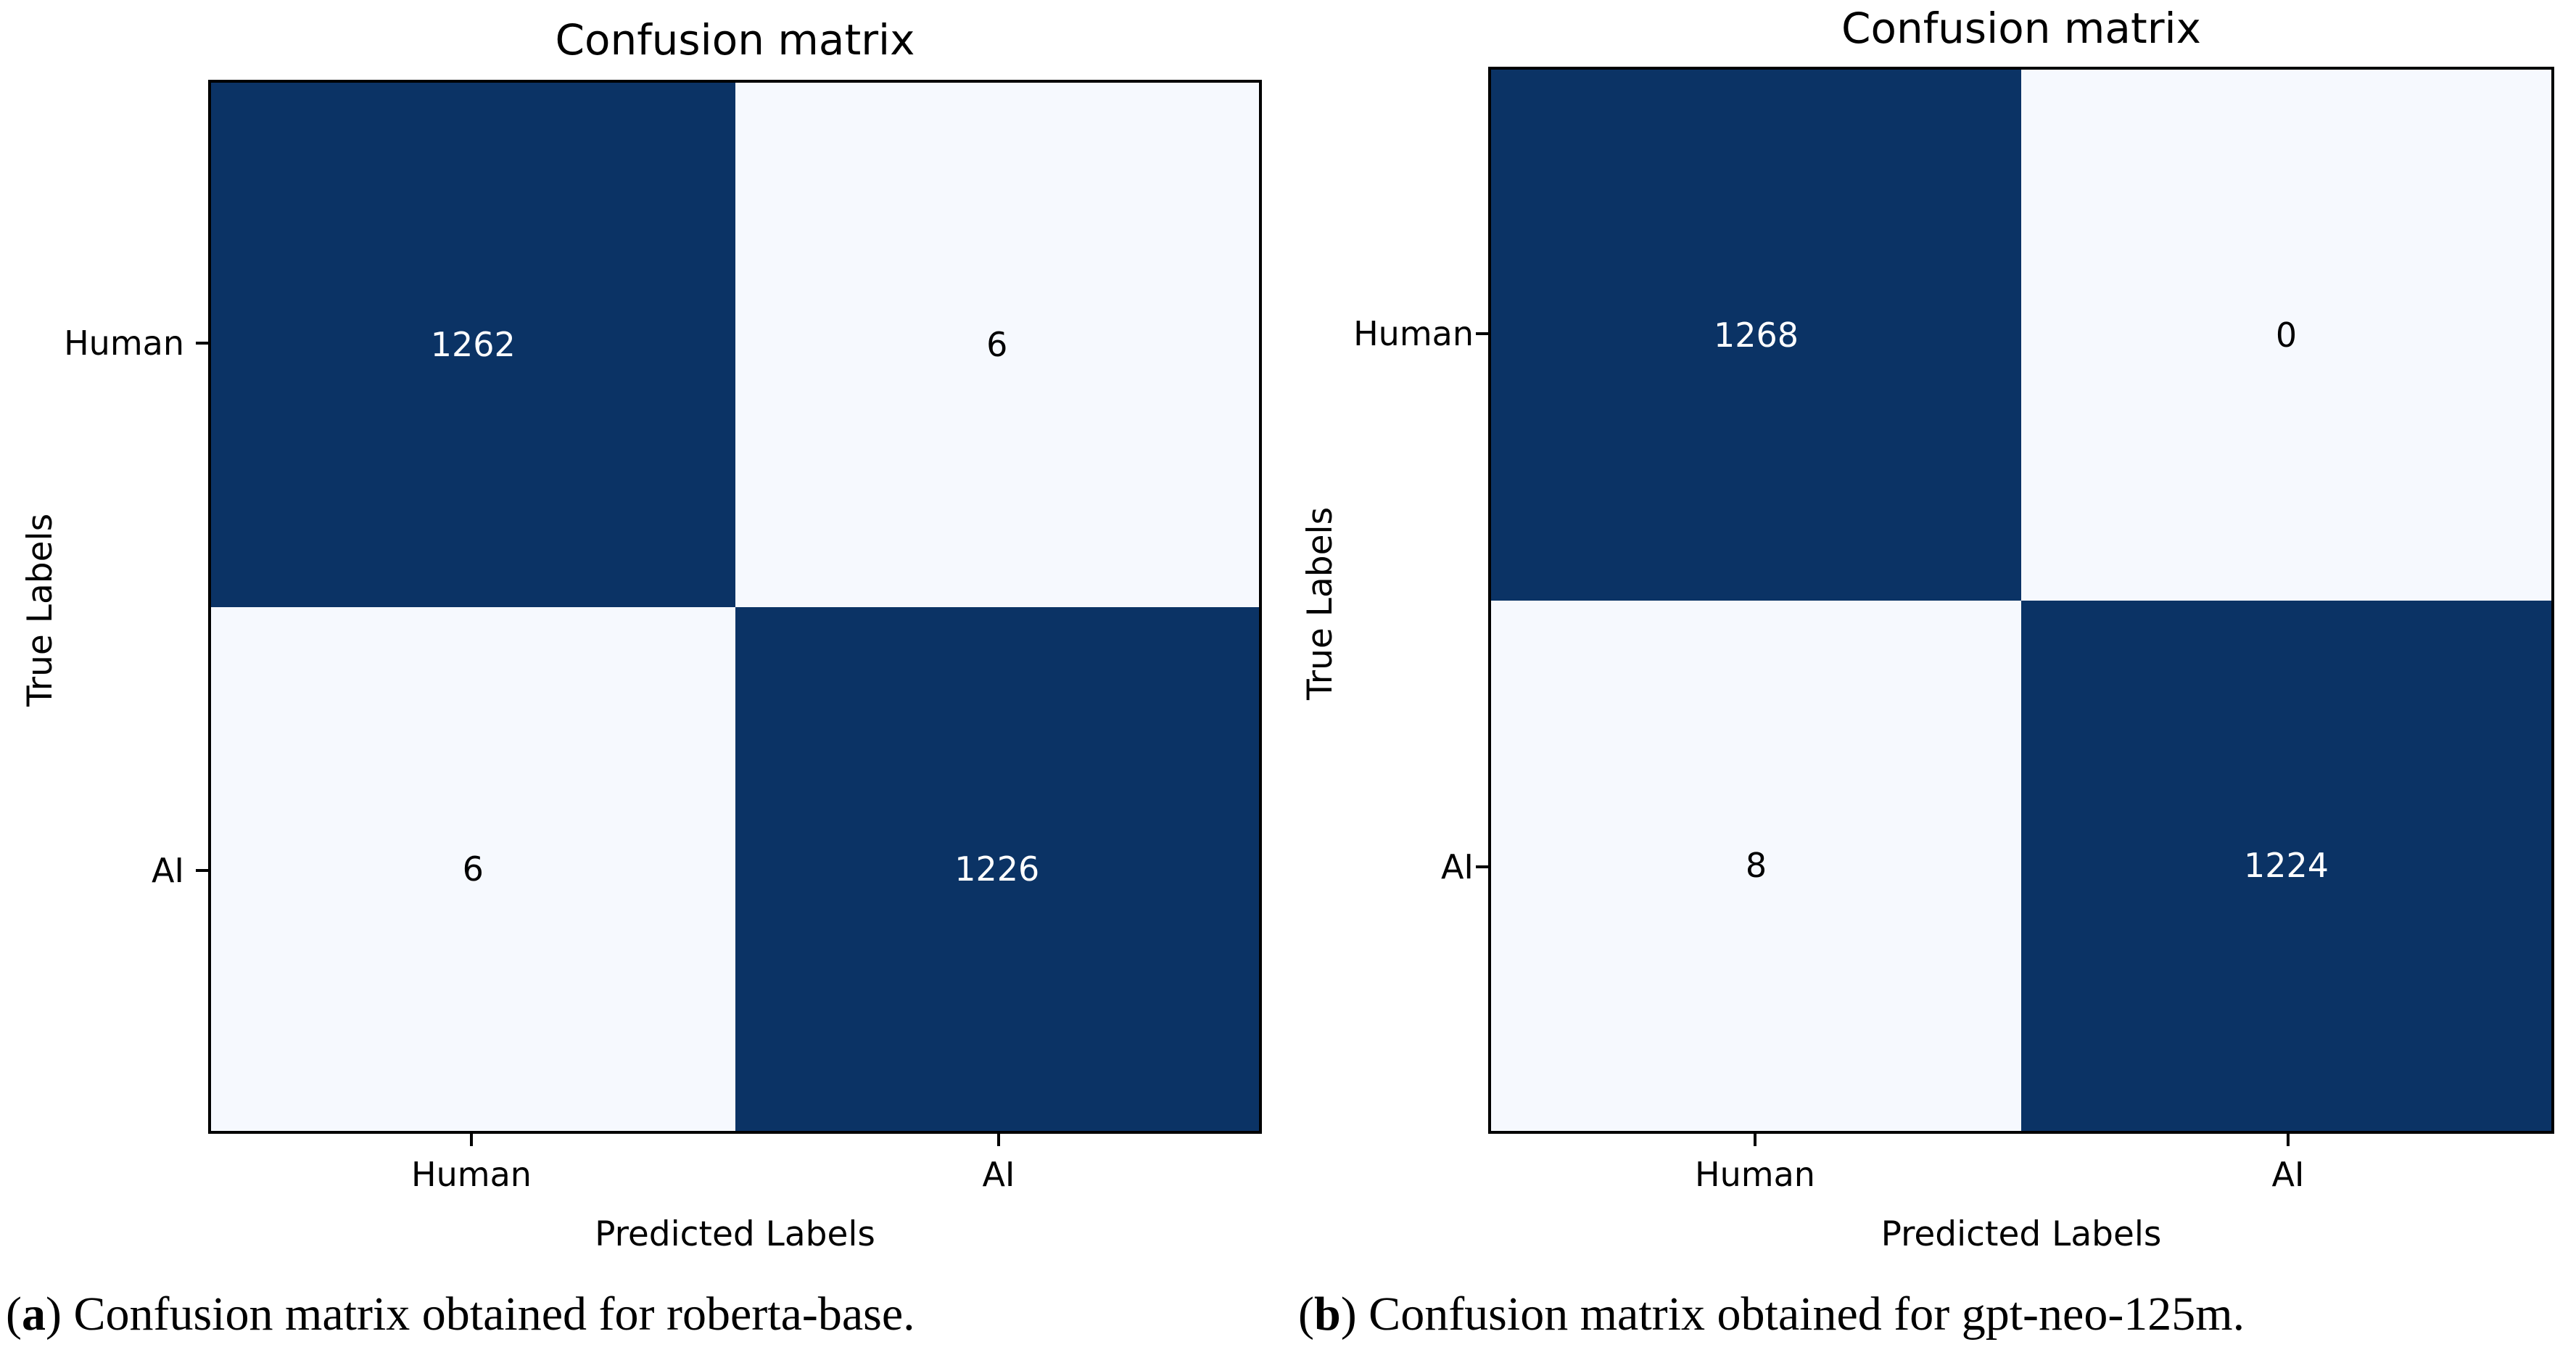 The image size is (2576, 1371). I want to click on cell-a-true-ai-pred-human: 6, so click(473, 868).